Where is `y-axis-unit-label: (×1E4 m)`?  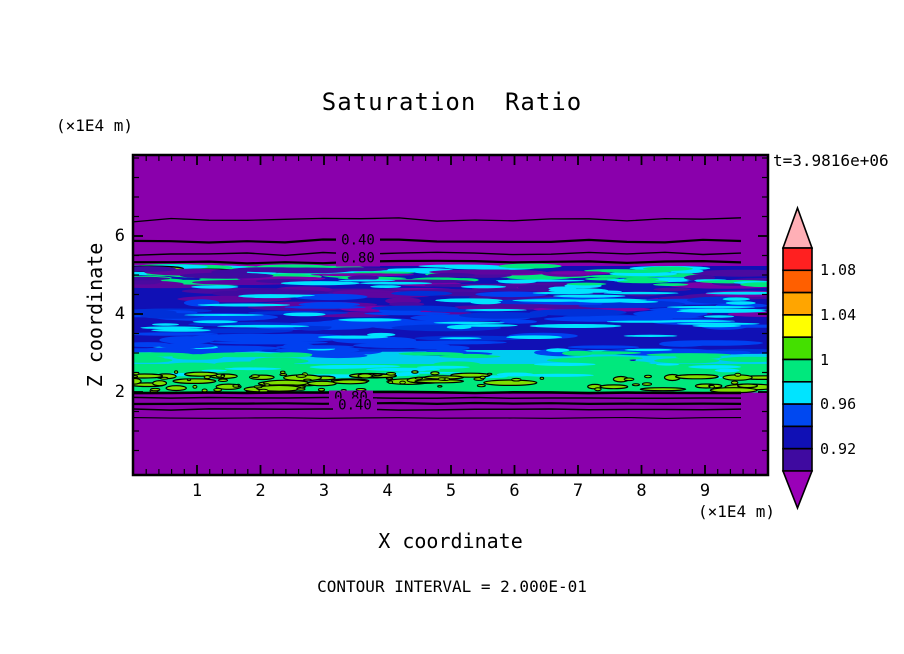
y-axis-unit-label: (×1E4 m) is located at coordinates (94, 125).